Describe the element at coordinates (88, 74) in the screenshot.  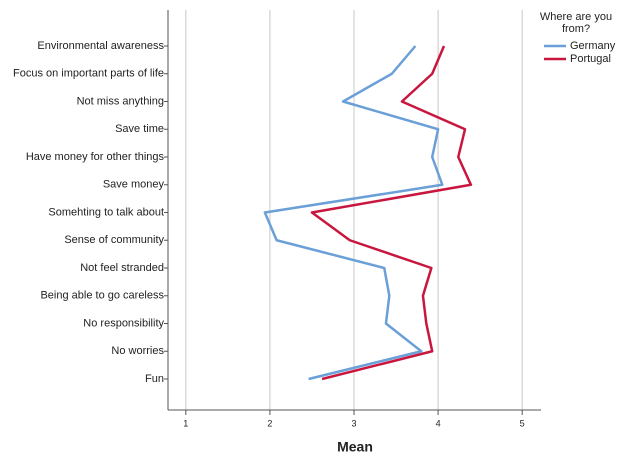
I see `y-tick-label: Focus on important parts of life` at that location.